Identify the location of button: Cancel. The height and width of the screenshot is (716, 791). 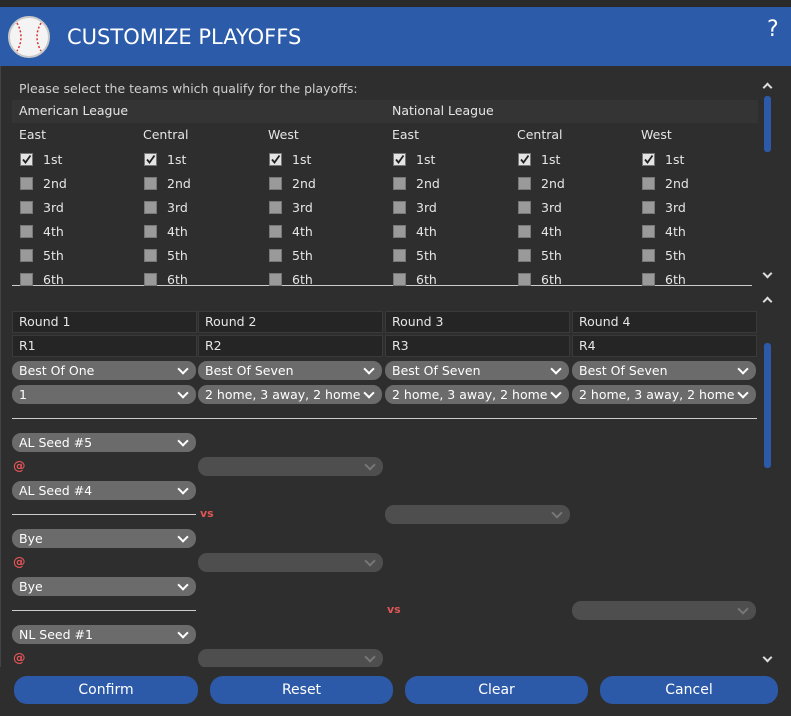
(689, 690).